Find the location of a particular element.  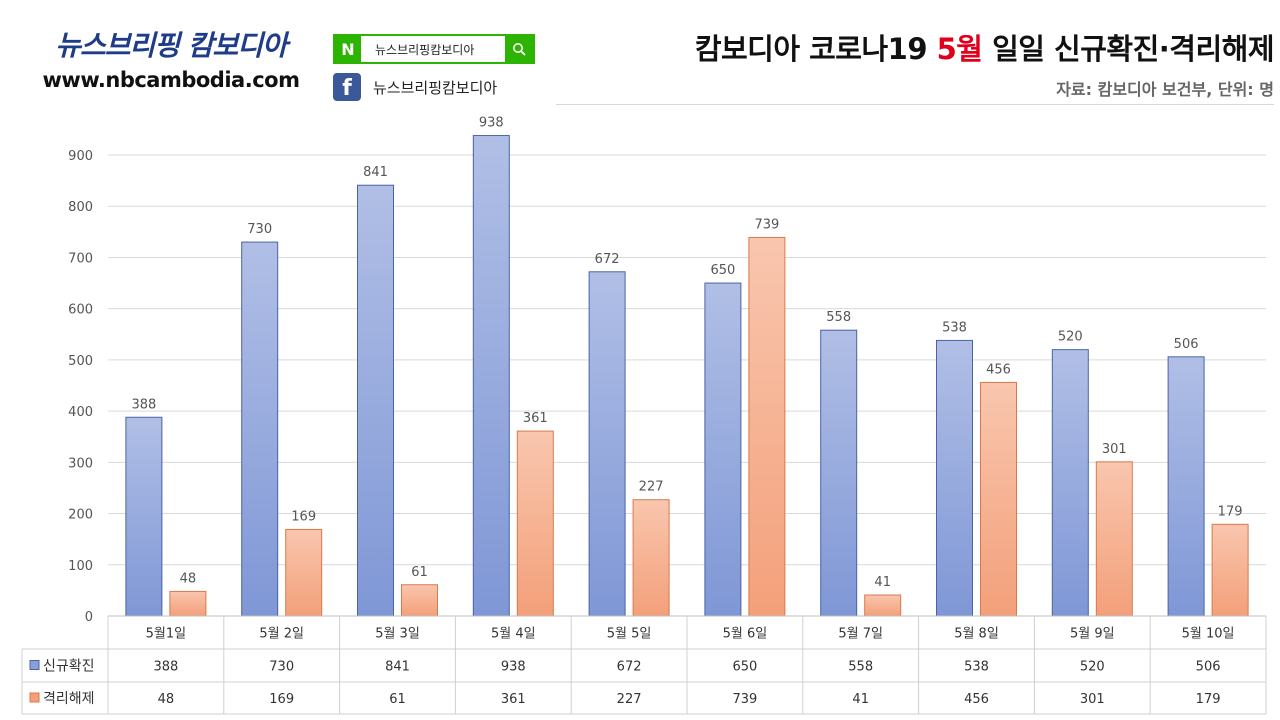

naver-logo-icon: N is located at coordinates (348, 49).